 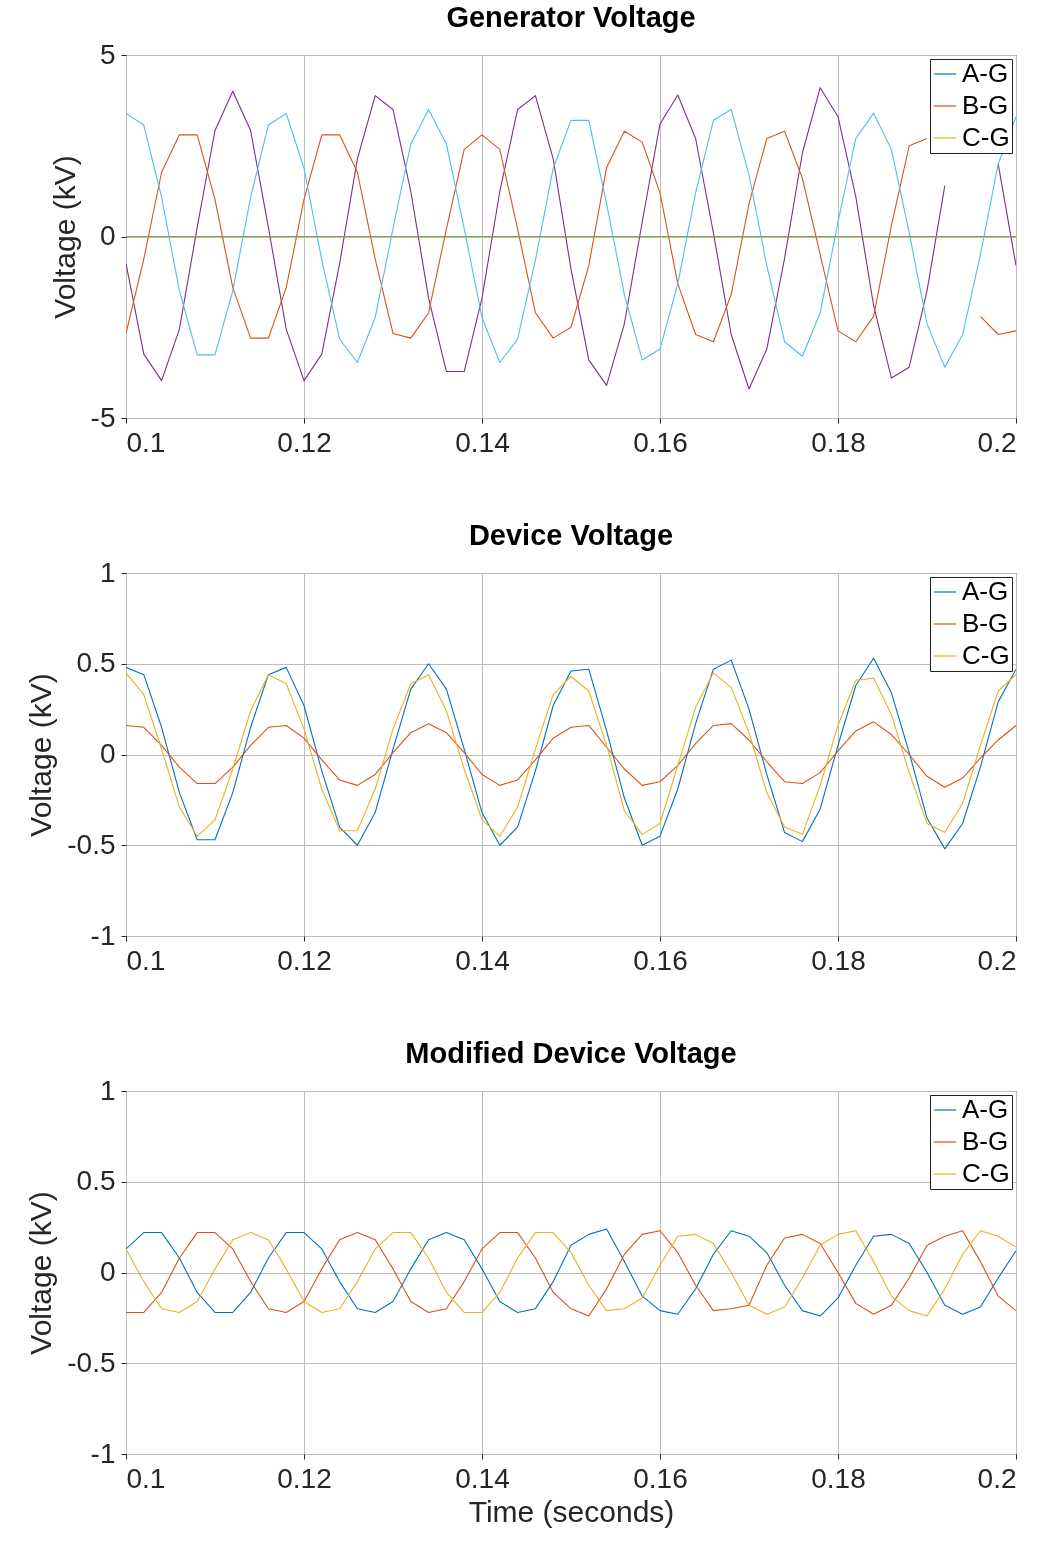 I want to click on chart-title: Generator Voltage, so click(x=571, y=17).